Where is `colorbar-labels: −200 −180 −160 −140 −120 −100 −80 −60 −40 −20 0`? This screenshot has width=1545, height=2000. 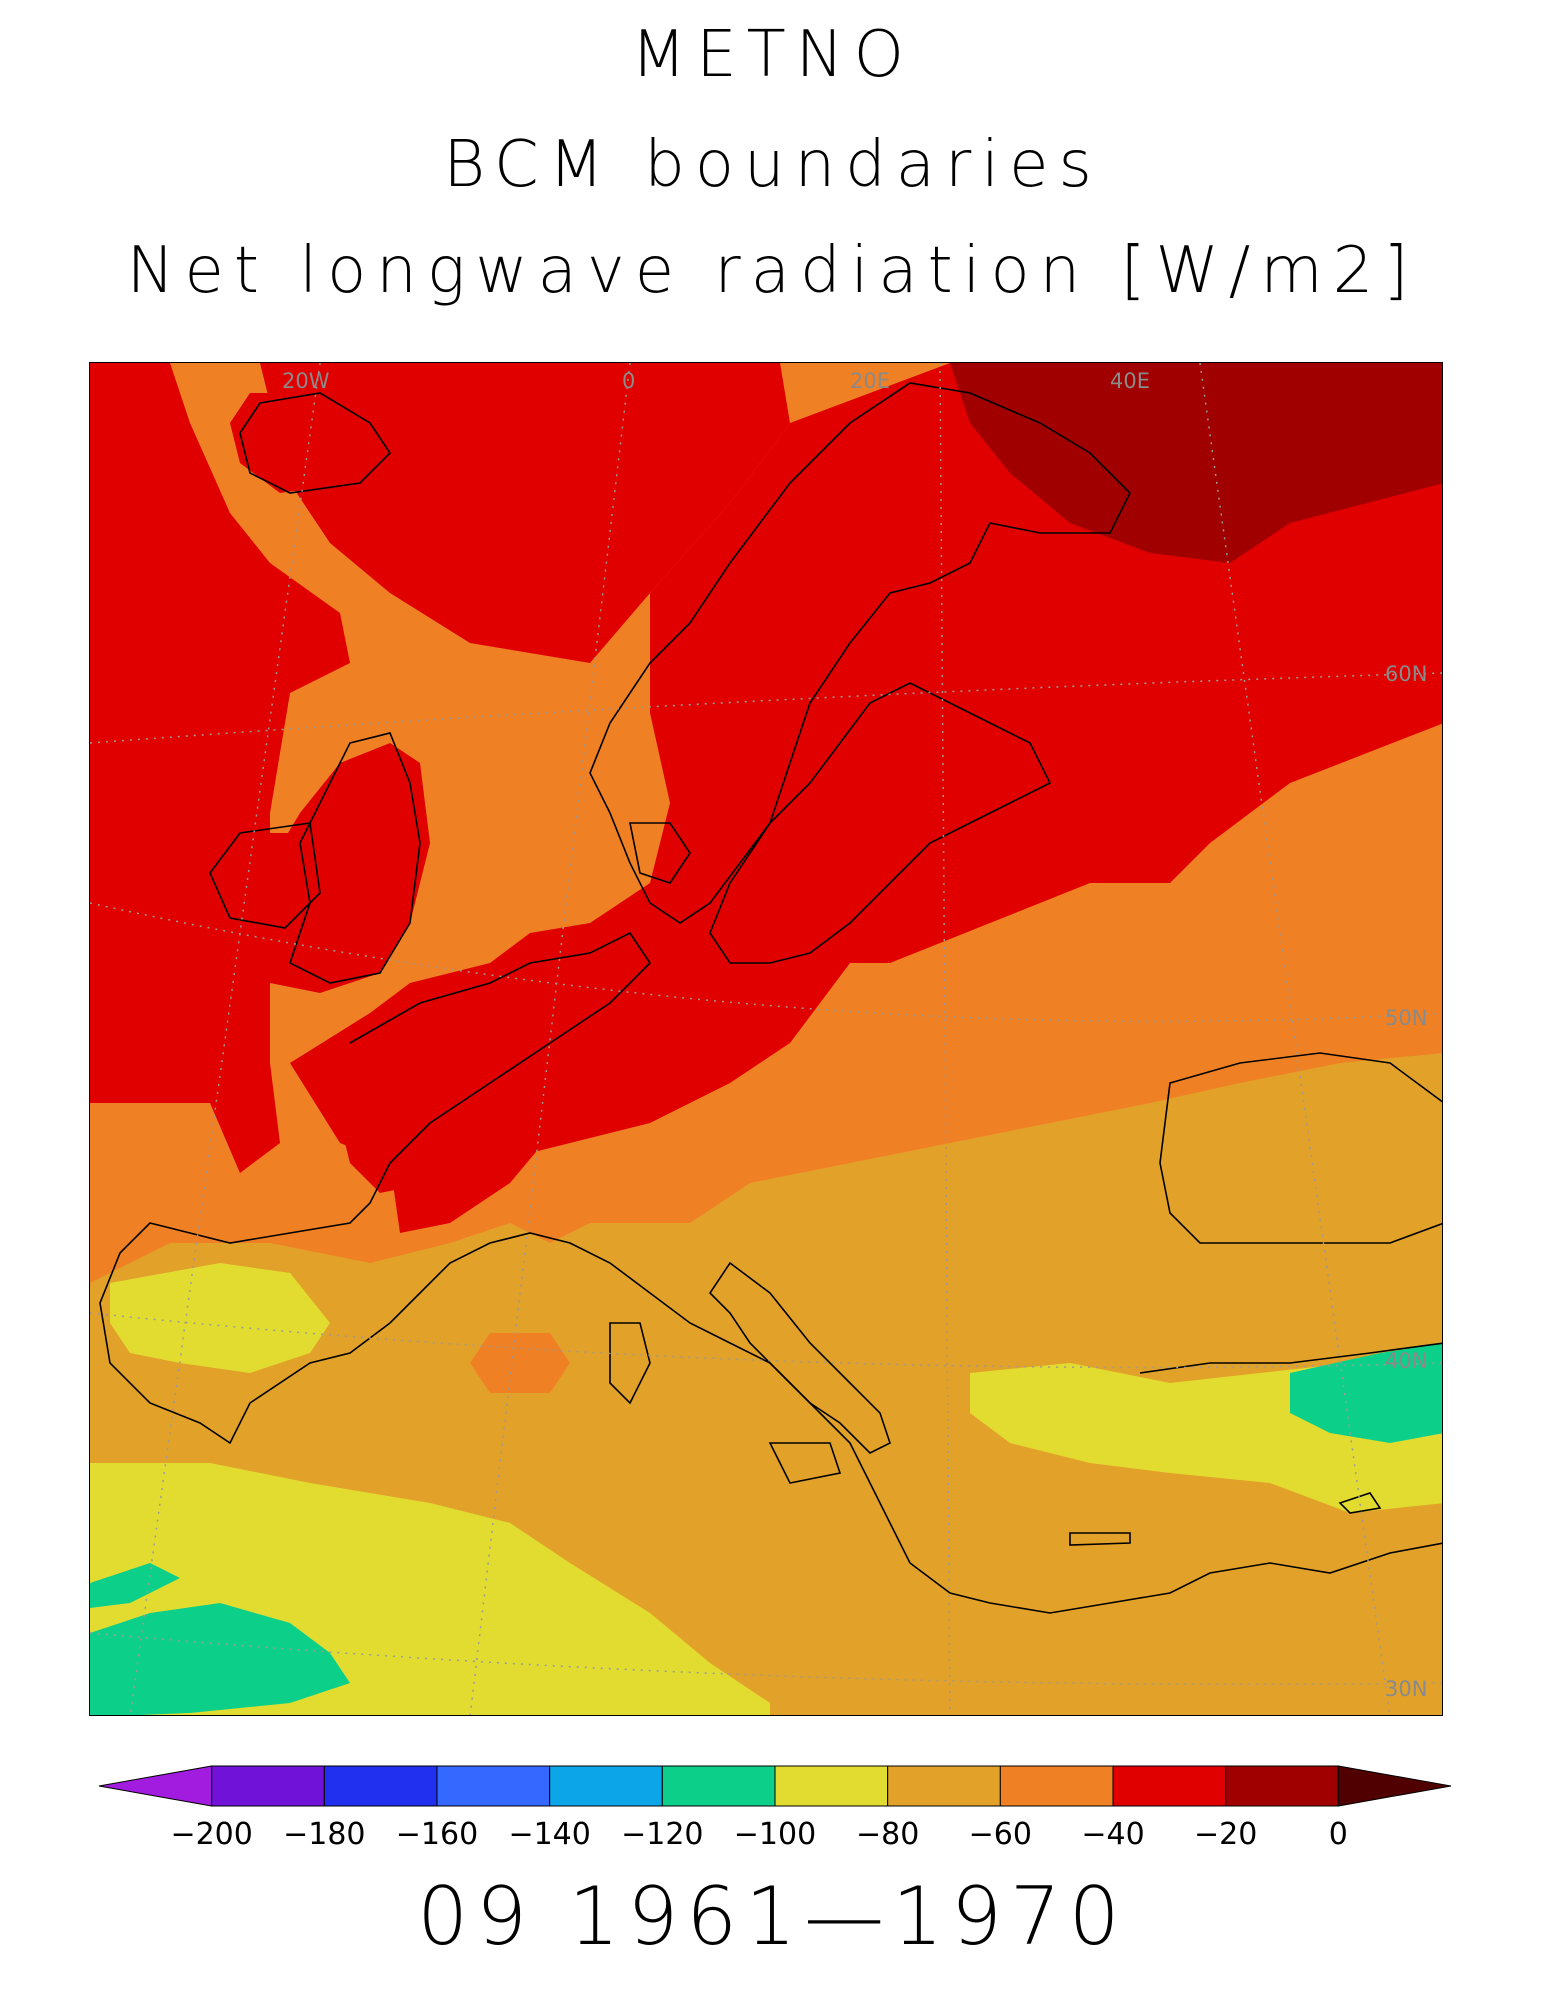
colorbar-labels: −200 −180 −160 −140 −120 −100 −80 −60 −40 −20 0 is located at coordinates (758, 1834).